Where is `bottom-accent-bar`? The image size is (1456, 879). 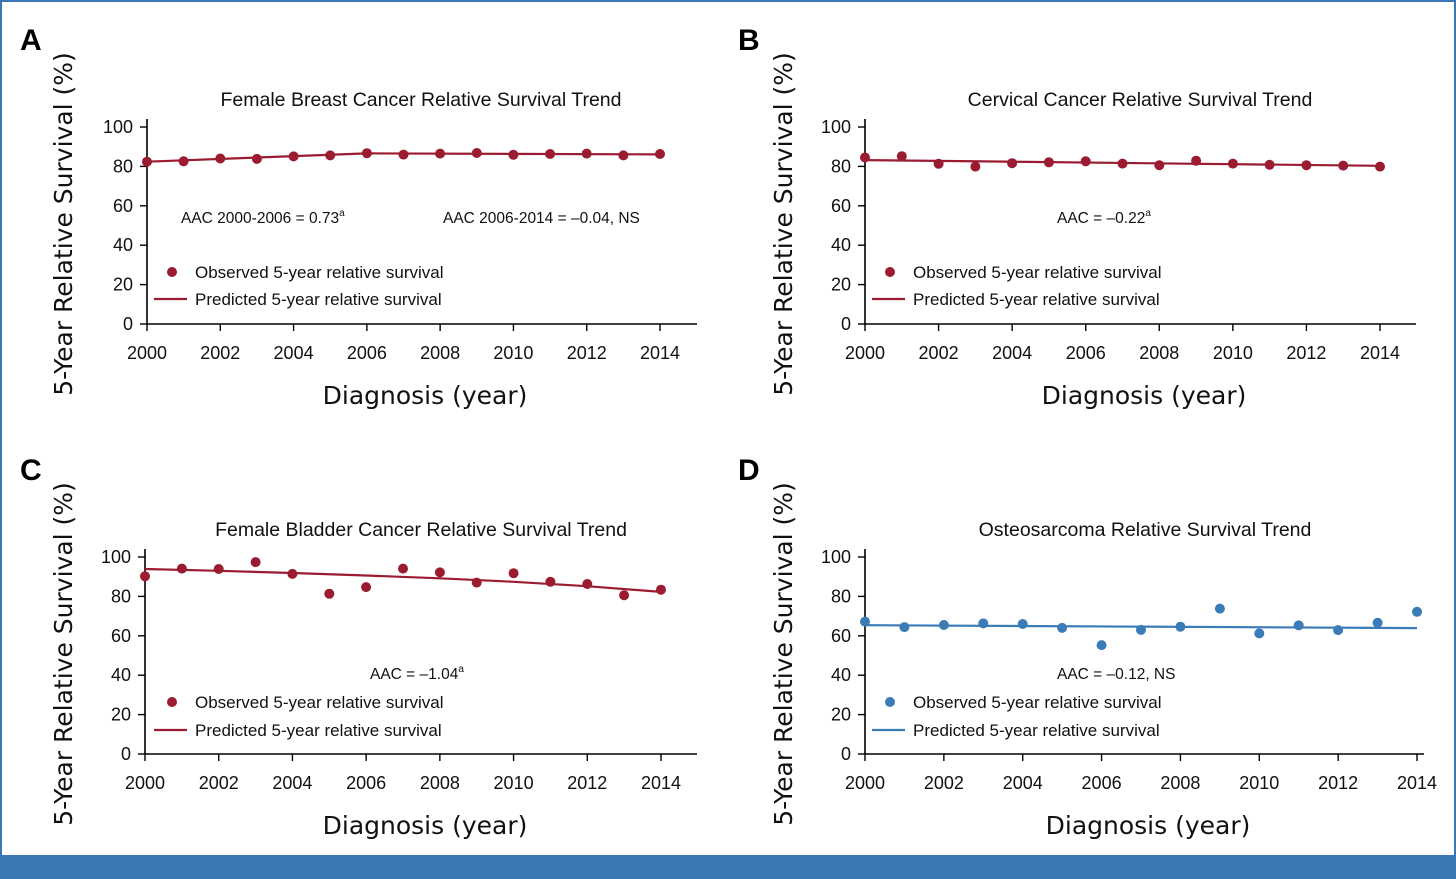
bottom-accent-bar is located at coordinates (729, 867).